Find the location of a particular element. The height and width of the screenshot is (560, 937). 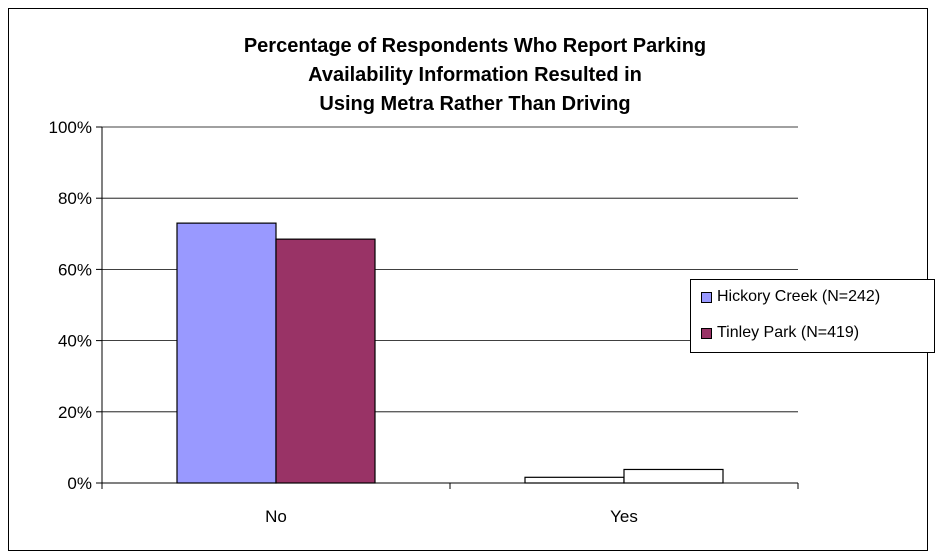

legend-item-hickory-creek: Hickory Creek (N=242) is located at coordinates (790, 297).